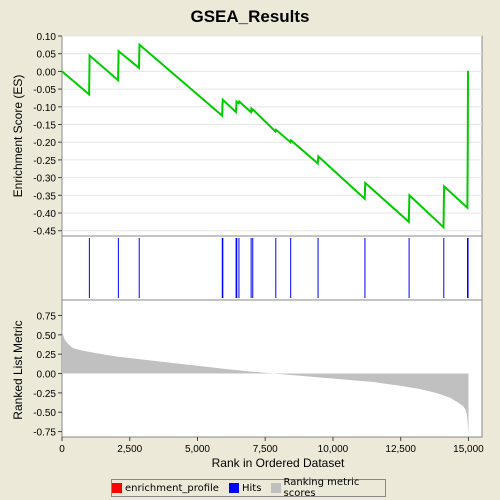  I want to click on legend-label: Hits, so click(251, 488).